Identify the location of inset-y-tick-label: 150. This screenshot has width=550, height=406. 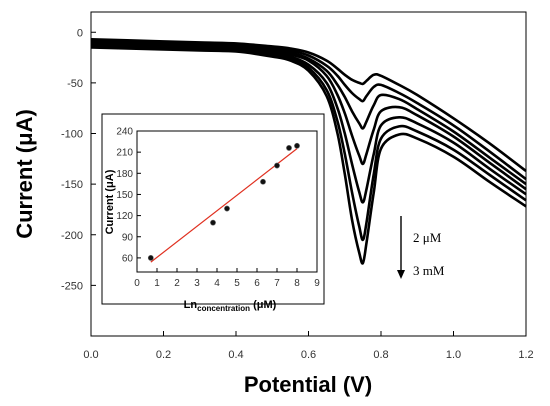
(124, 195).